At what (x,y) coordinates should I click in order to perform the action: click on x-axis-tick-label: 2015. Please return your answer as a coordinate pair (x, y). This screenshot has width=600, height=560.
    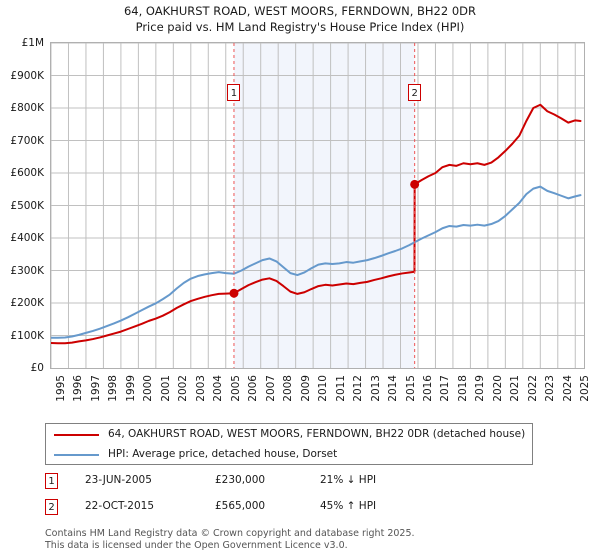
    Looking at the image, I should click on (410, 388).